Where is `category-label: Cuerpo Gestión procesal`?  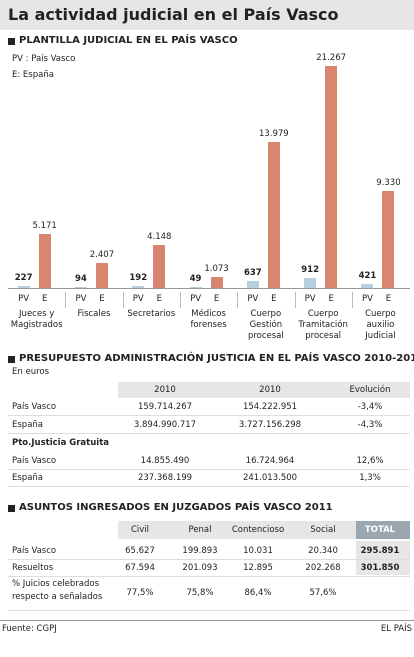 category-label: Cuerpo Gestión procesal is located at coordinates (265, 325).